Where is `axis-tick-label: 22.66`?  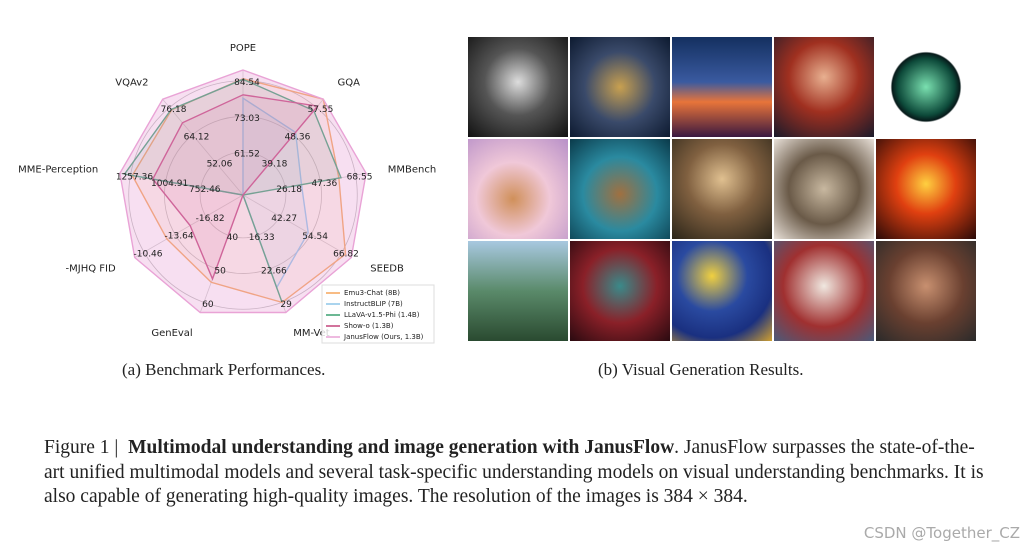 axis-tick-label: 22.66 is located at coordinates (274, 271).